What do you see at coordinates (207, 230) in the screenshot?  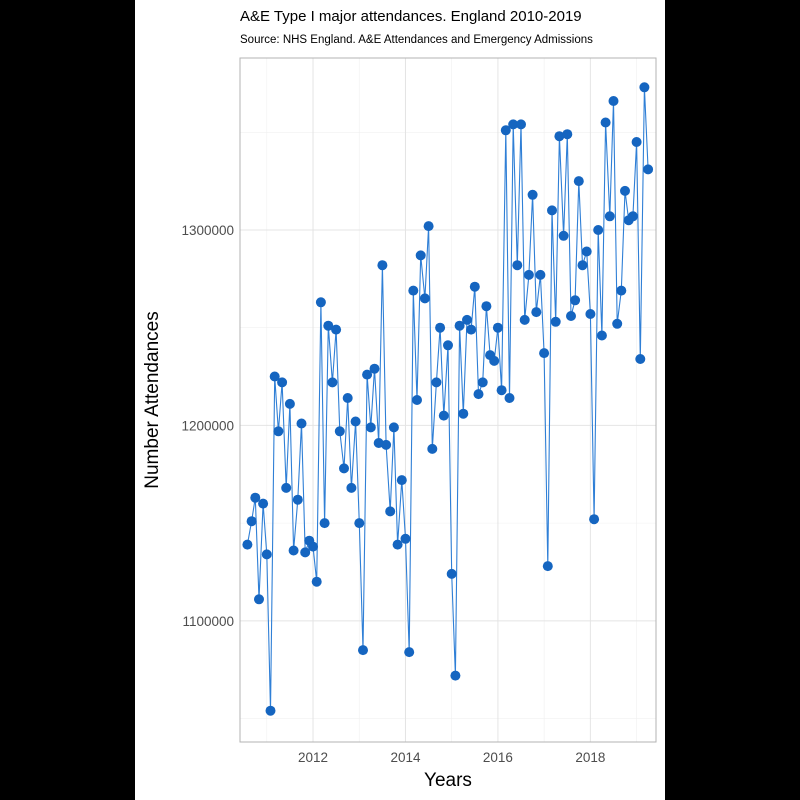 I see `y-tick-label: 1300000` at bounding box center [207, 230].